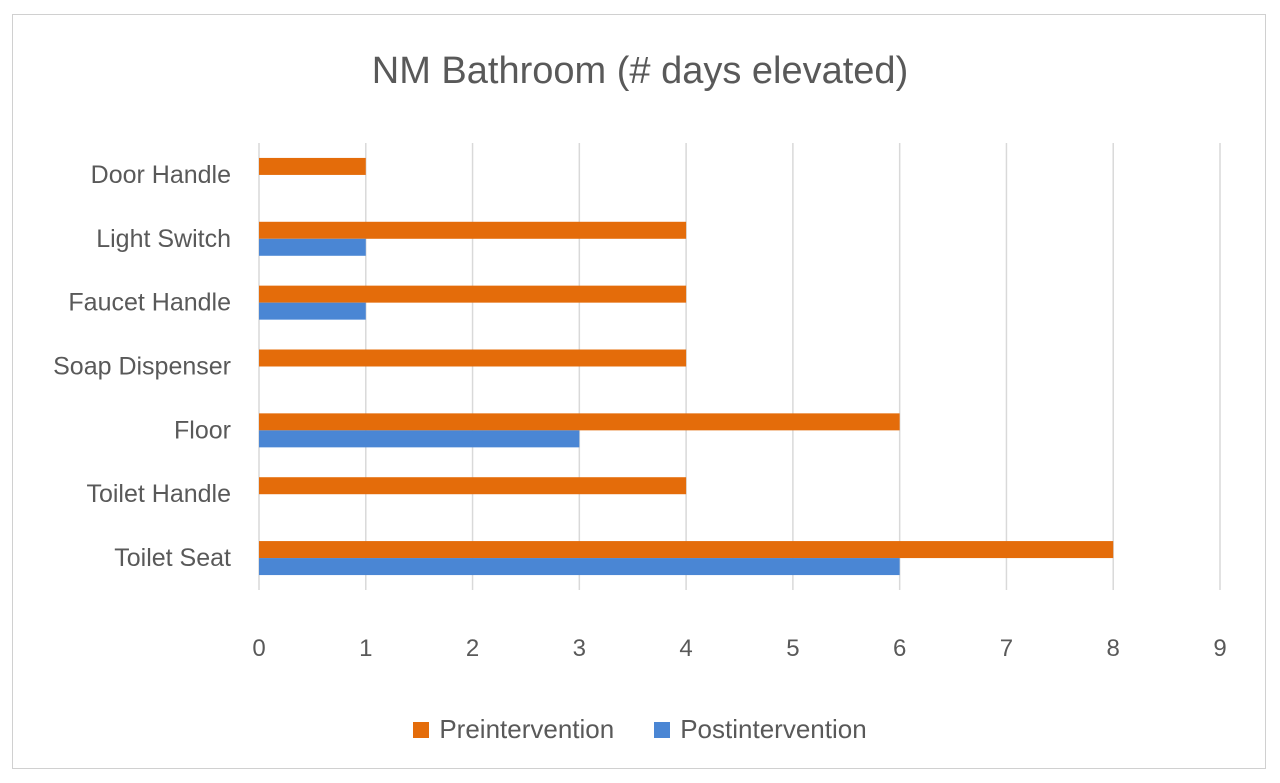  What do you see at coordinates (158, 494) in the screenshot?
I see `category-label: Toilet Handle` at bounding box center [158, 494].